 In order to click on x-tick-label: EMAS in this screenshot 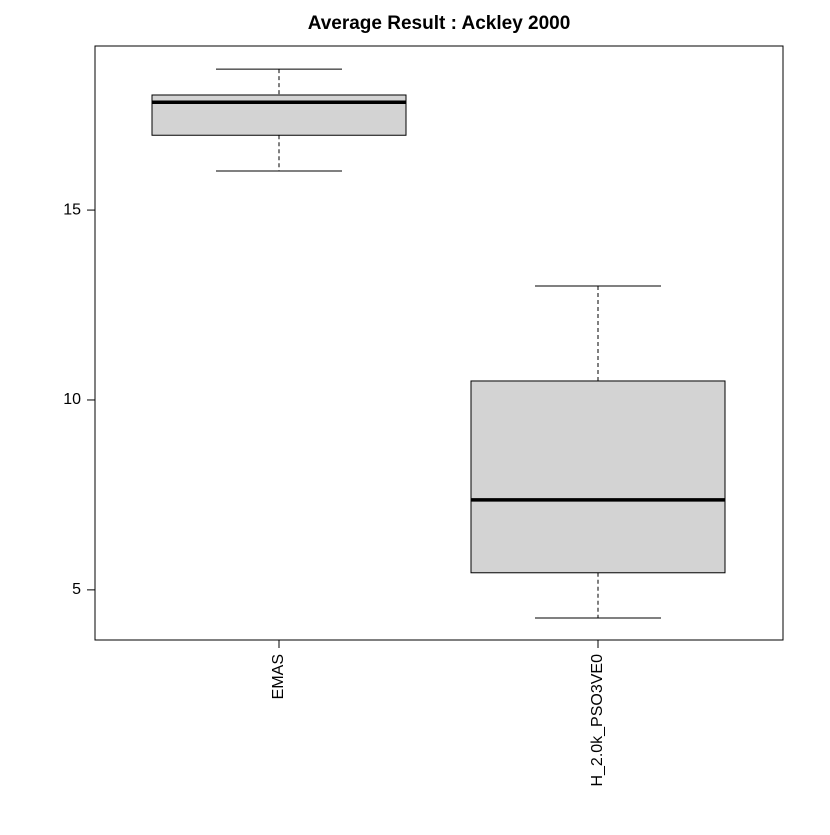, I will do `click(278, 676)`.